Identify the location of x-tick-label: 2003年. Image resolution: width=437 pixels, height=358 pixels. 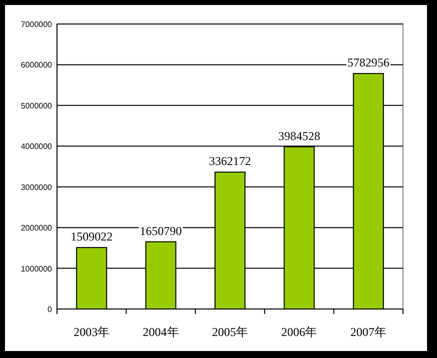
(92, 332).